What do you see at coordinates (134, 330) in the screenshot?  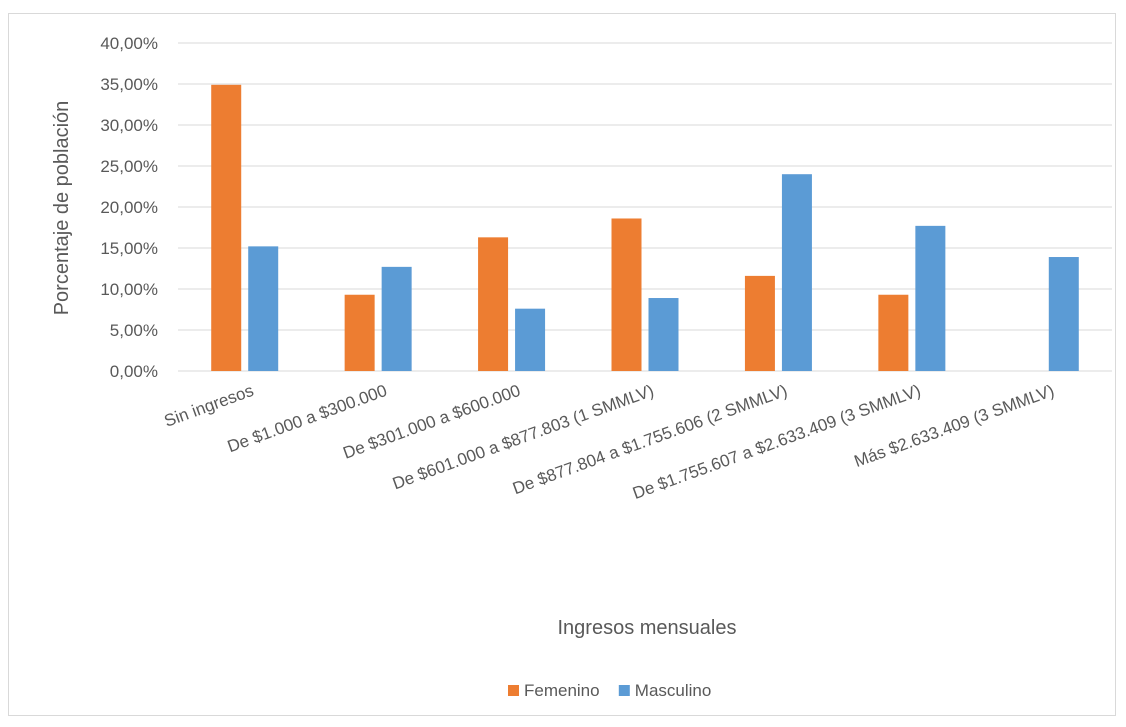 I see `y-tick-label: 5,00%` at bounding box center [134, 330].